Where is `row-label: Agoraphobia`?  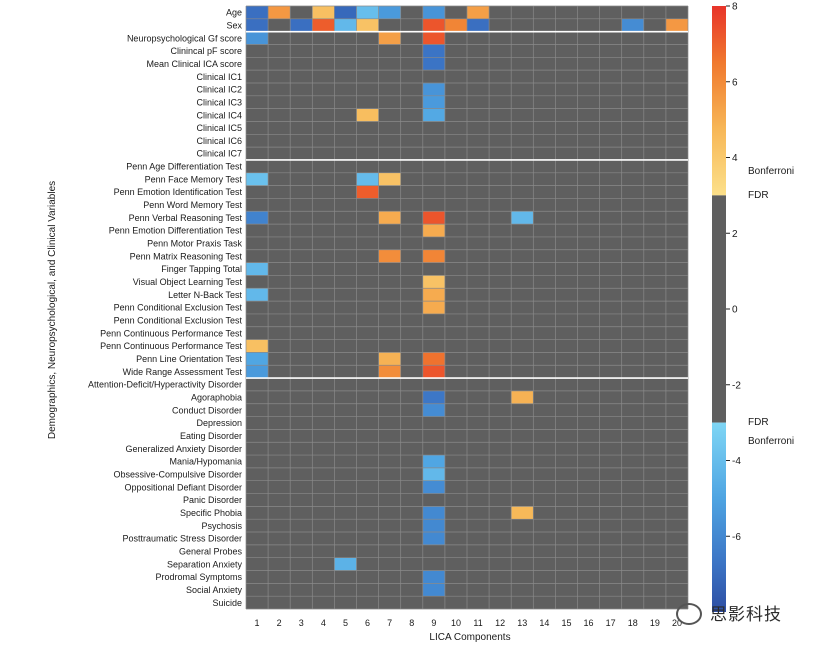
row-label: Agoraphobia is located at coordinates (216, 398).